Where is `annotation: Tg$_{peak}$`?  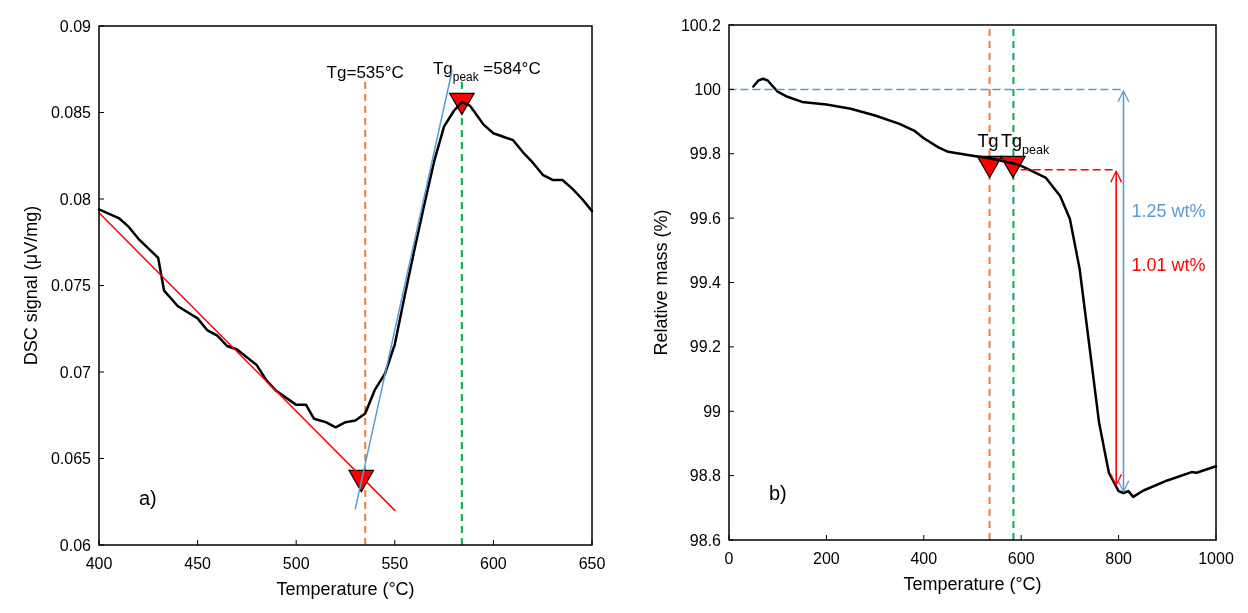 annotation: Tg$_{peak}$ is located at coordinates (1025, 144).